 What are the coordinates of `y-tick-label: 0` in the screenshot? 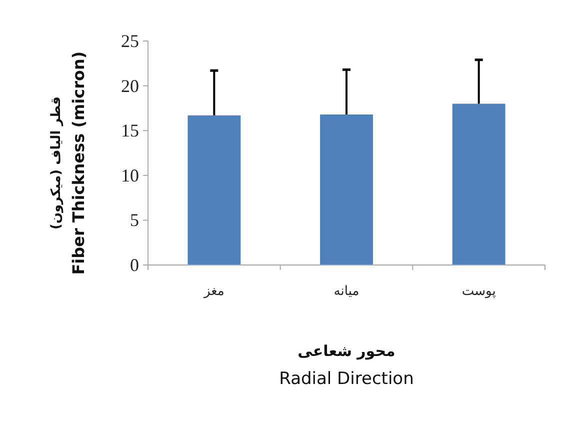 It's located at (134, 265).